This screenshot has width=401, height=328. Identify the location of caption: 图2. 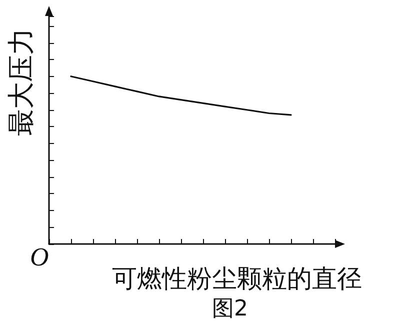
(230, 309).